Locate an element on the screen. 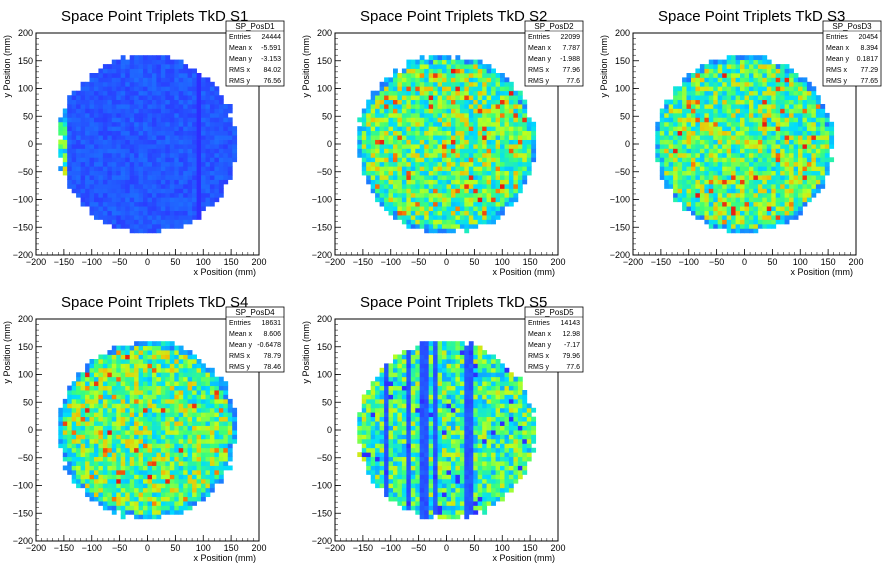 This screenshot has height=574, width=896. stats-value: 7.787 is located at coordinates (571, 48).